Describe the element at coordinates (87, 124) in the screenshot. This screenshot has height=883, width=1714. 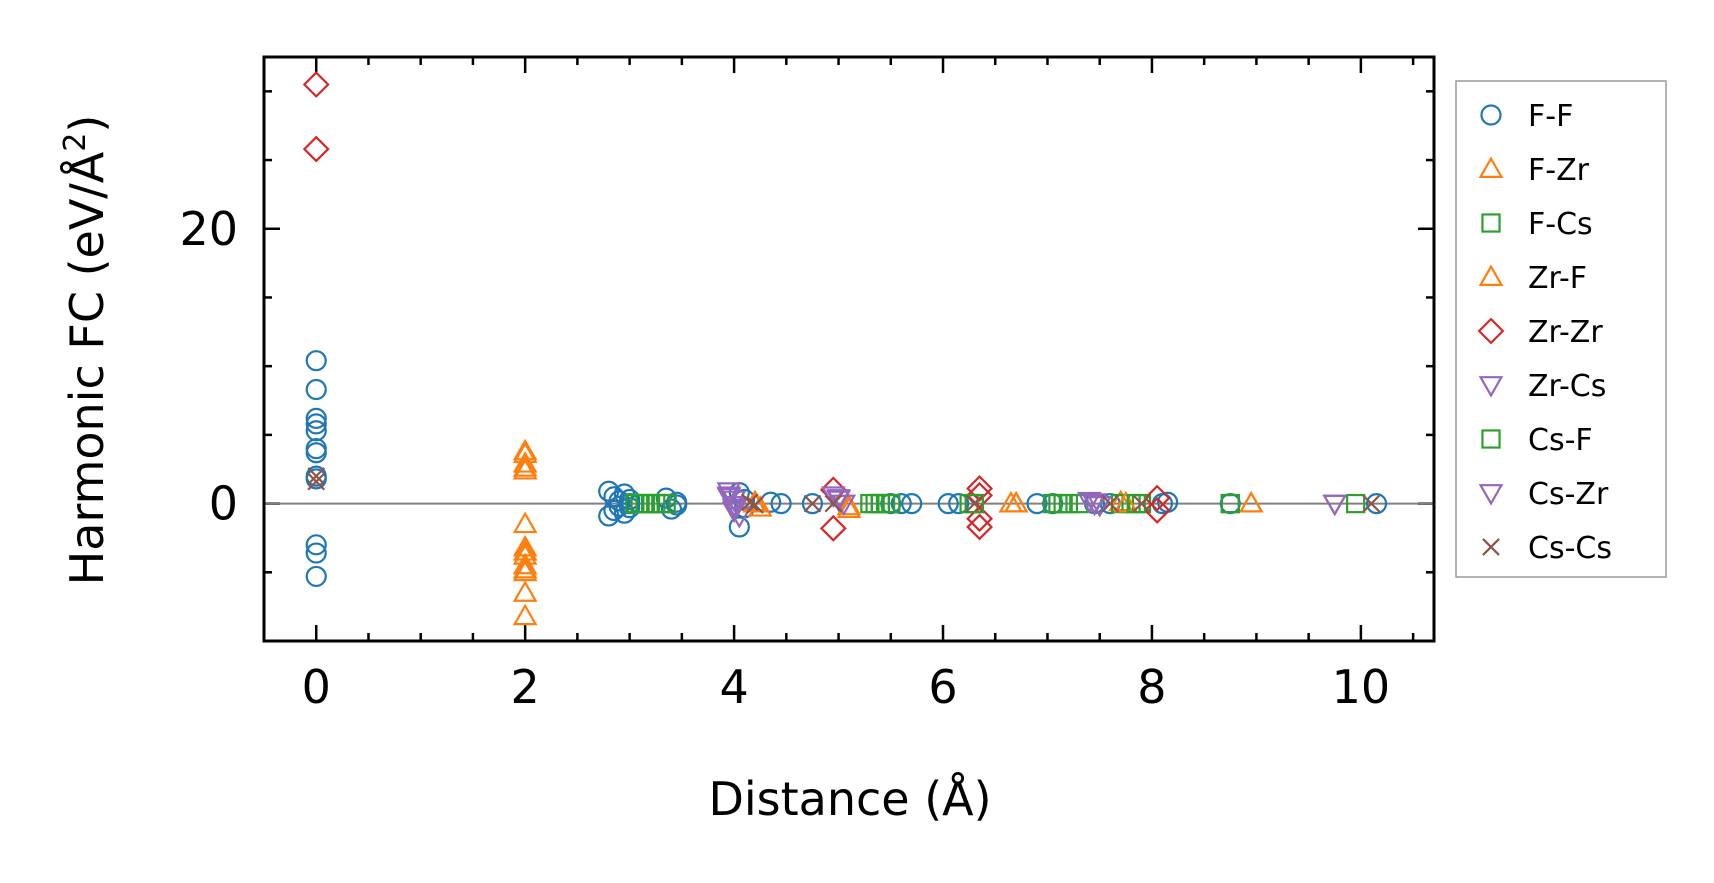
I see `y-axis-label-close: )` at that location.